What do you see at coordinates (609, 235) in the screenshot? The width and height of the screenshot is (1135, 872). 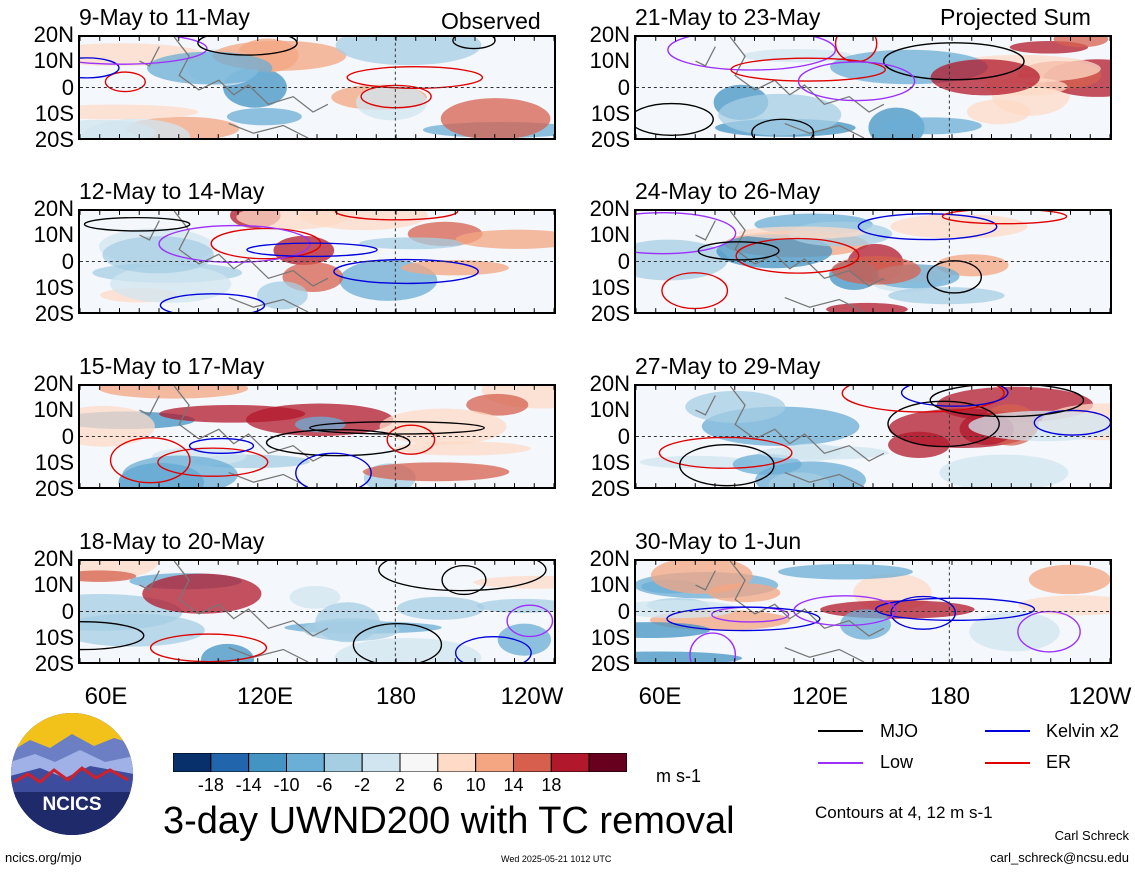 I see `lat-label-6-1: 10N` at bounding box center [609, 235].